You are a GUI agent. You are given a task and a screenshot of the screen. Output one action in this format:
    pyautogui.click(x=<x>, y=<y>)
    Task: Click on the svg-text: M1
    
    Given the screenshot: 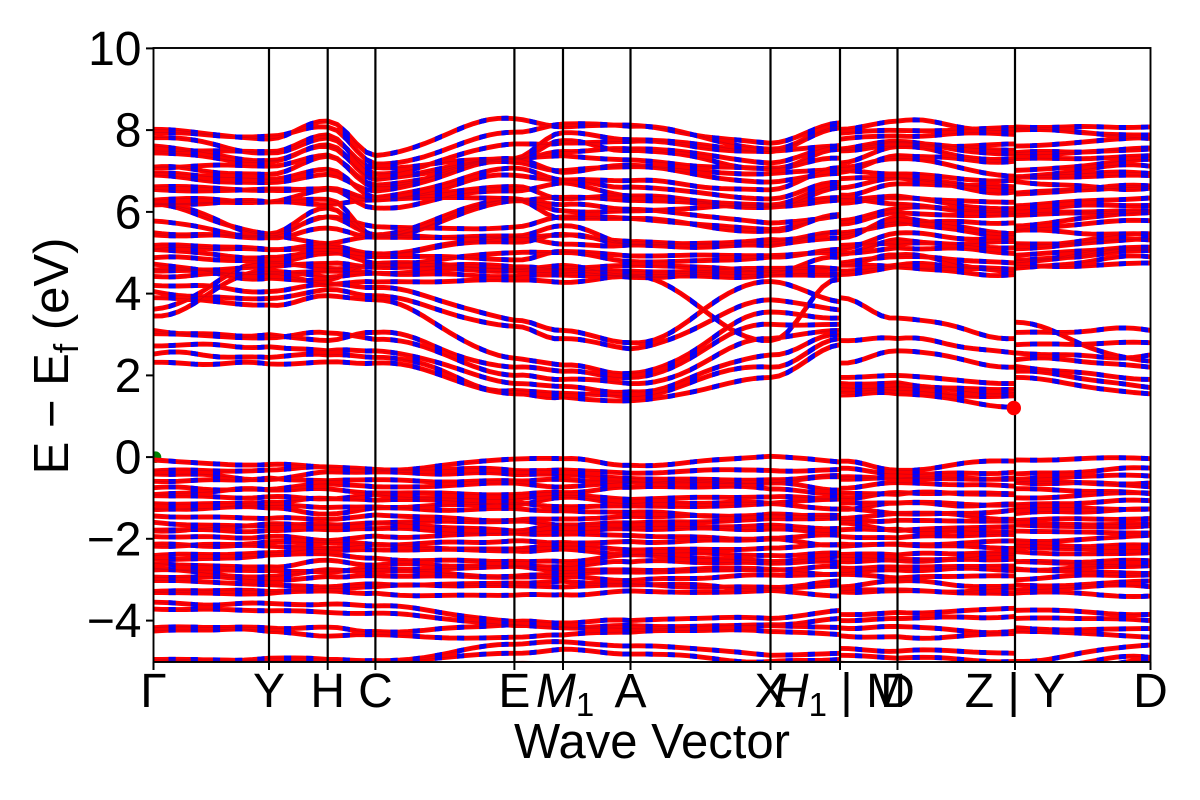 What is the action you would take?
    pyautogui.click(x=565, y=694)
    